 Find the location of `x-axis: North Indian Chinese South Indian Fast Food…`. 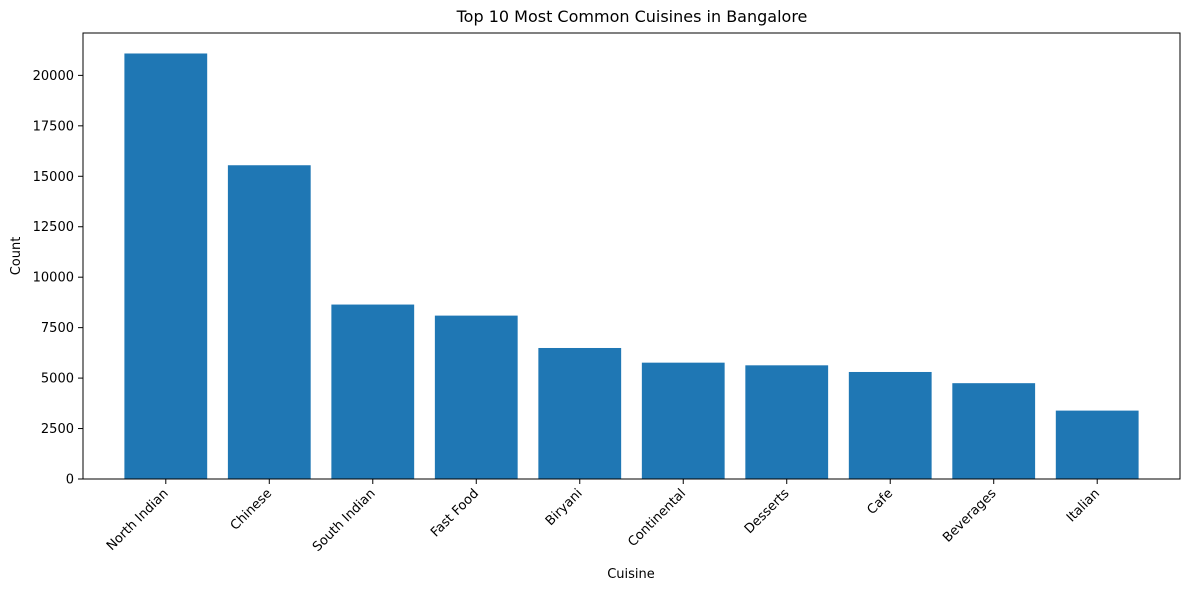

x-axis: North Indian Chinese South Indian Fast Food… is located at coordinates (603, 517).